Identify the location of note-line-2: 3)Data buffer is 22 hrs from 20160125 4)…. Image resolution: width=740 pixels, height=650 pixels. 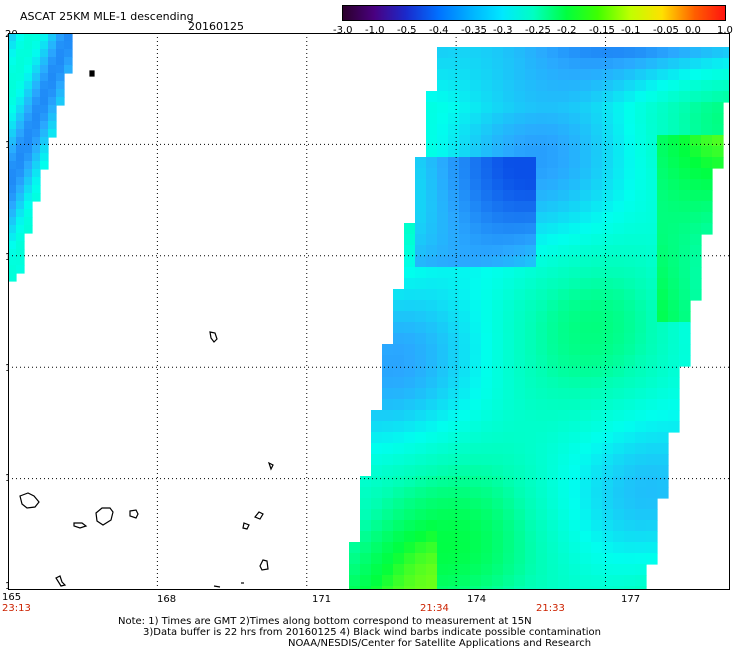
(372, 632).